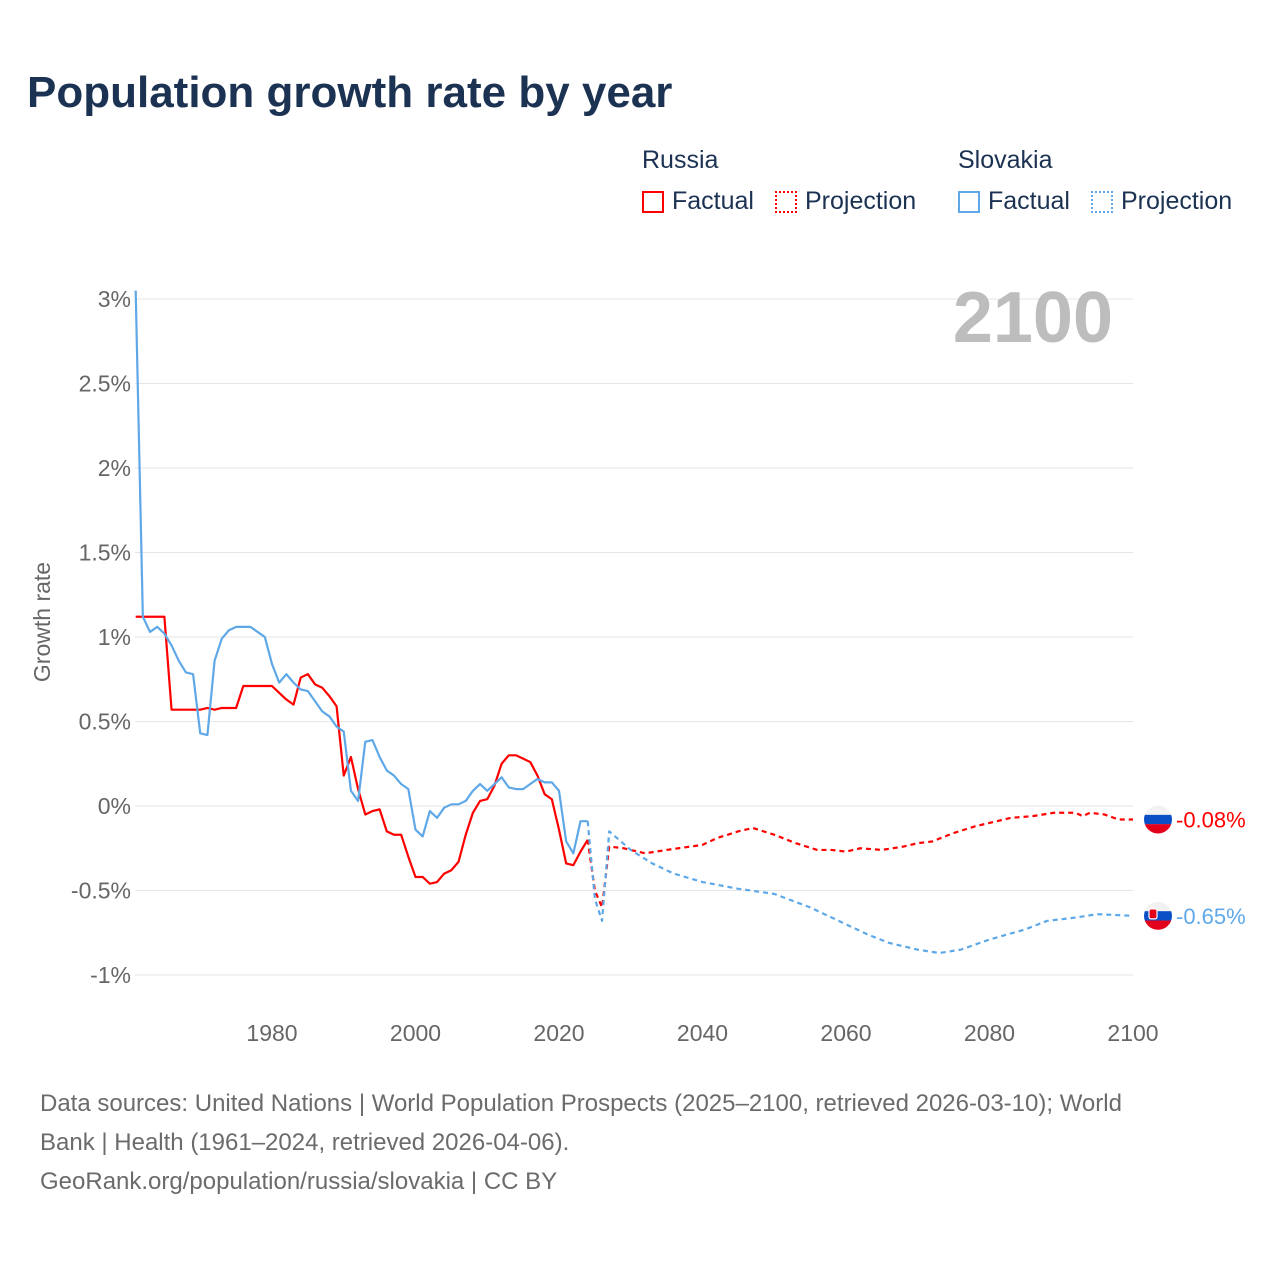 Image resolution: width=1280 pixels, height=1280 pixels. I want to click on x-tick-label: 2020, so click(558, 1033).